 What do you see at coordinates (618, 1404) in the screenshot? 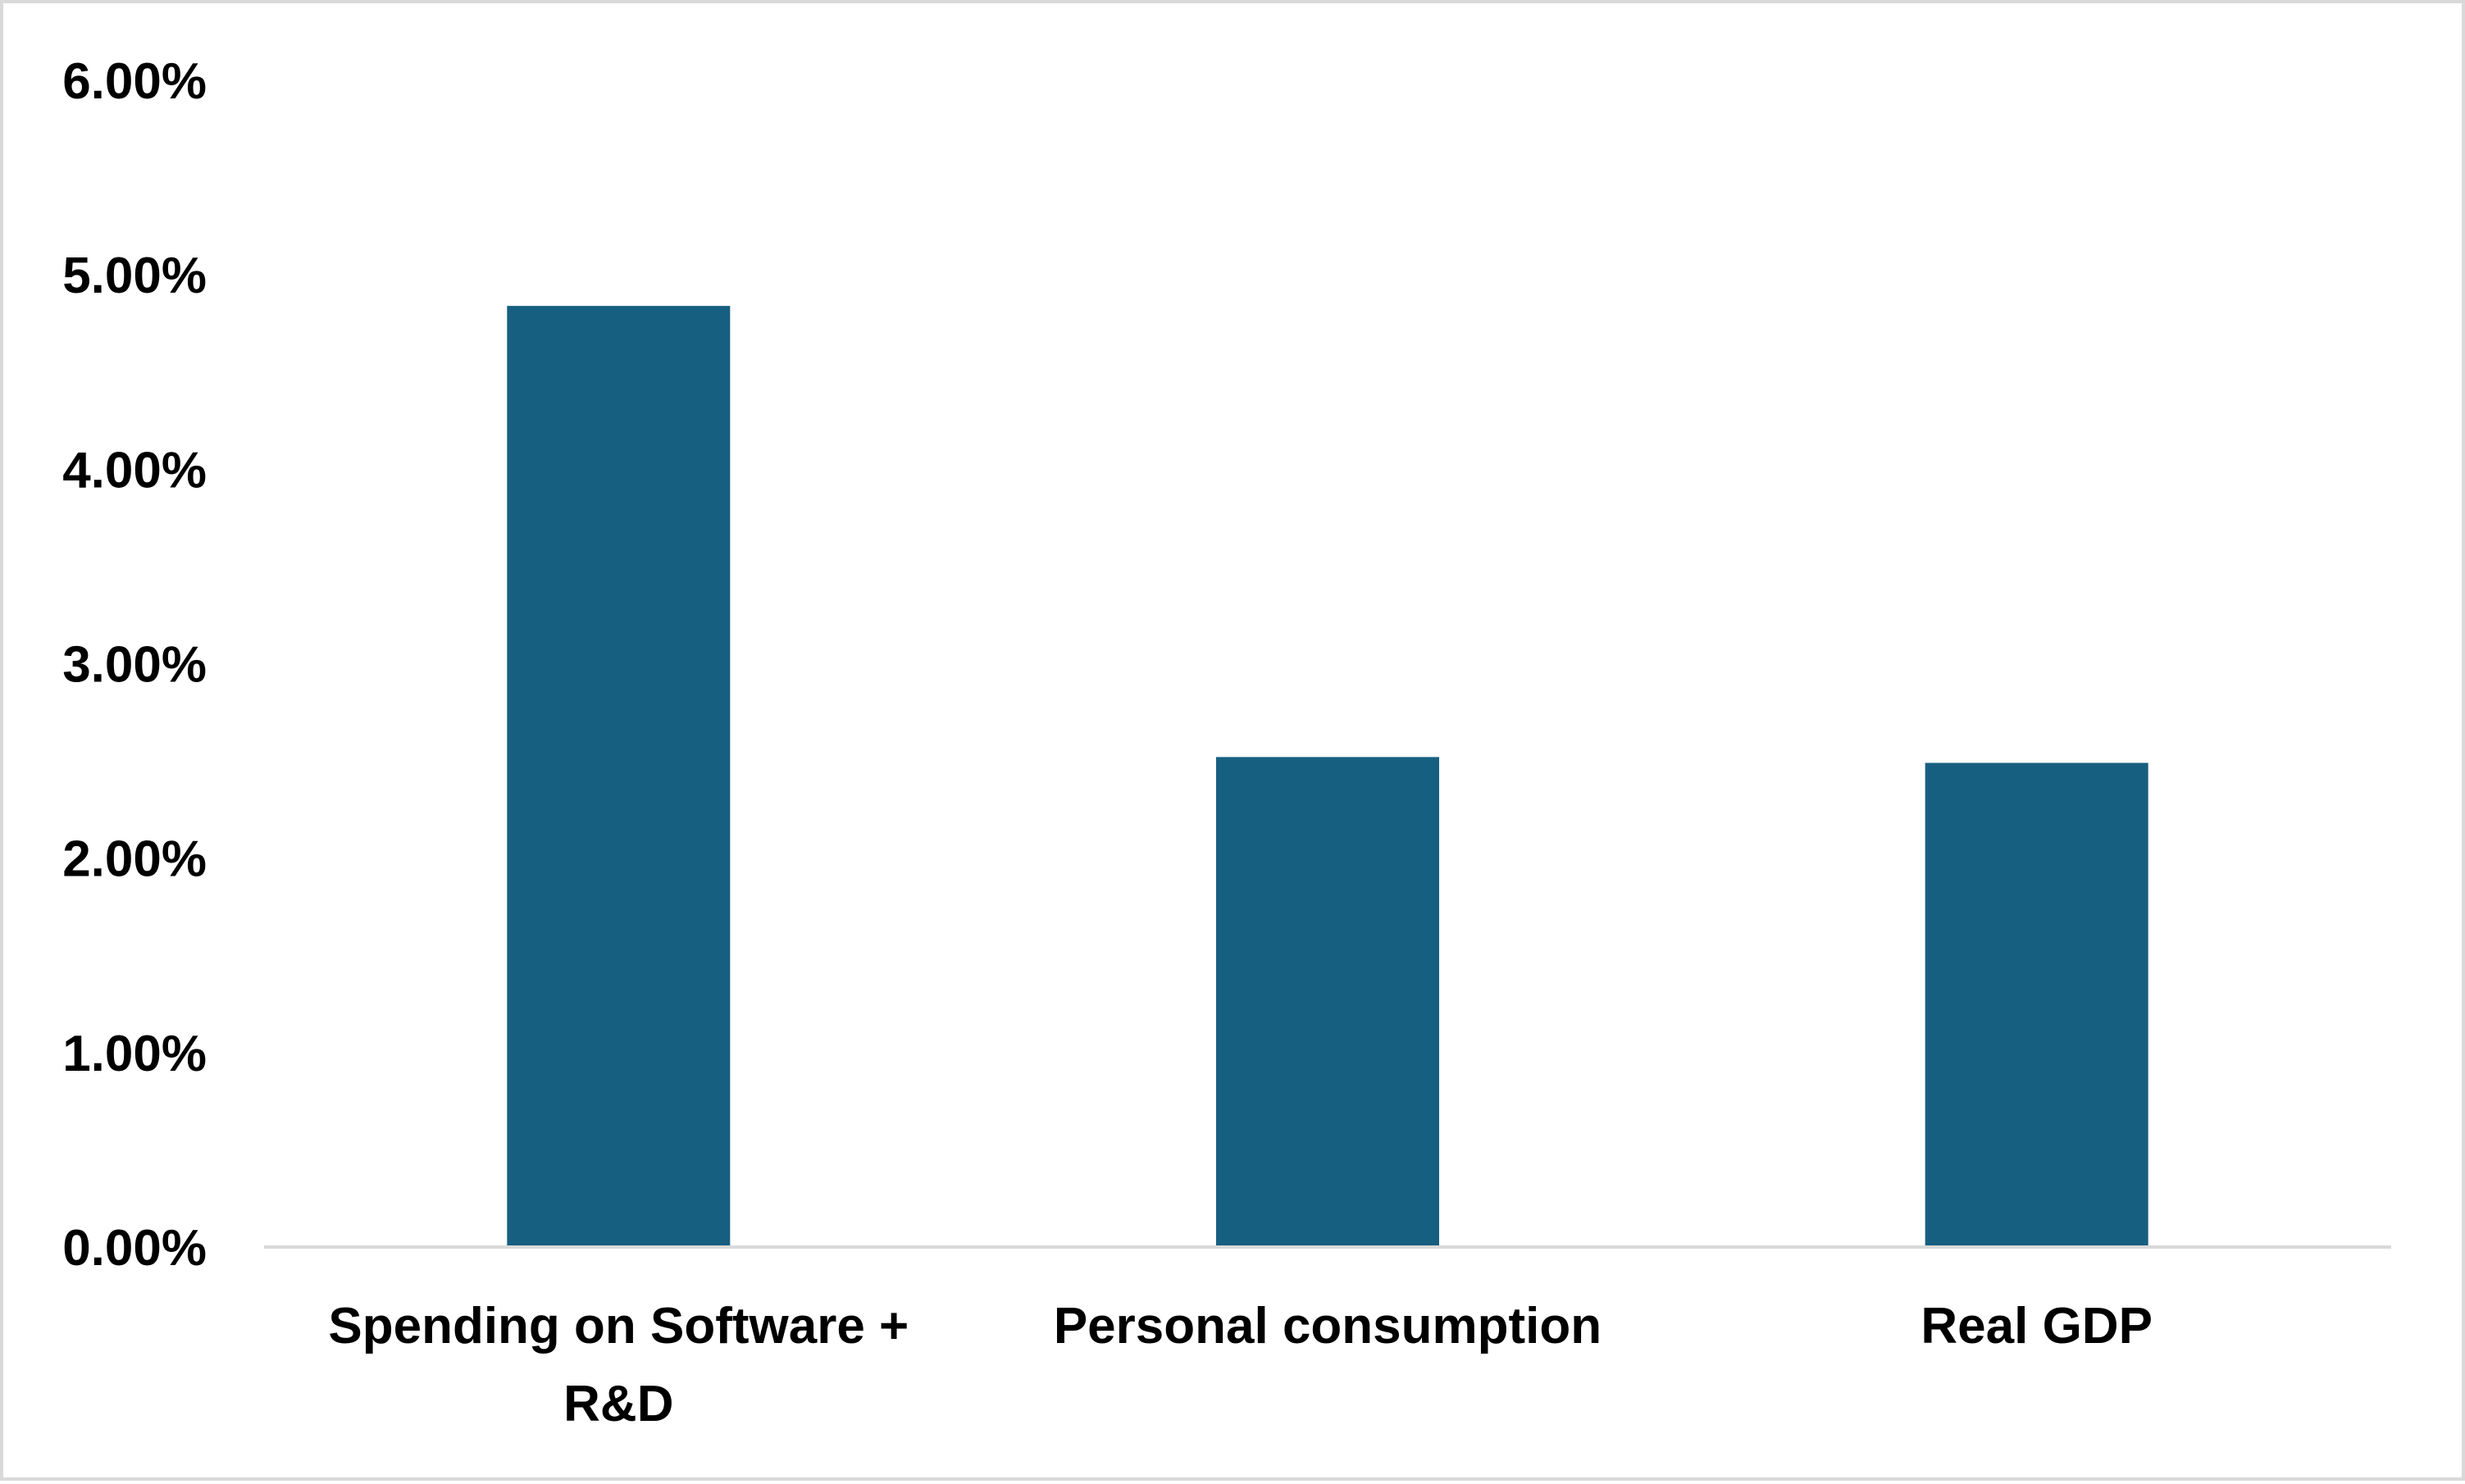
I see `x-category-label: R&D` at bounding box center [618, 1404].